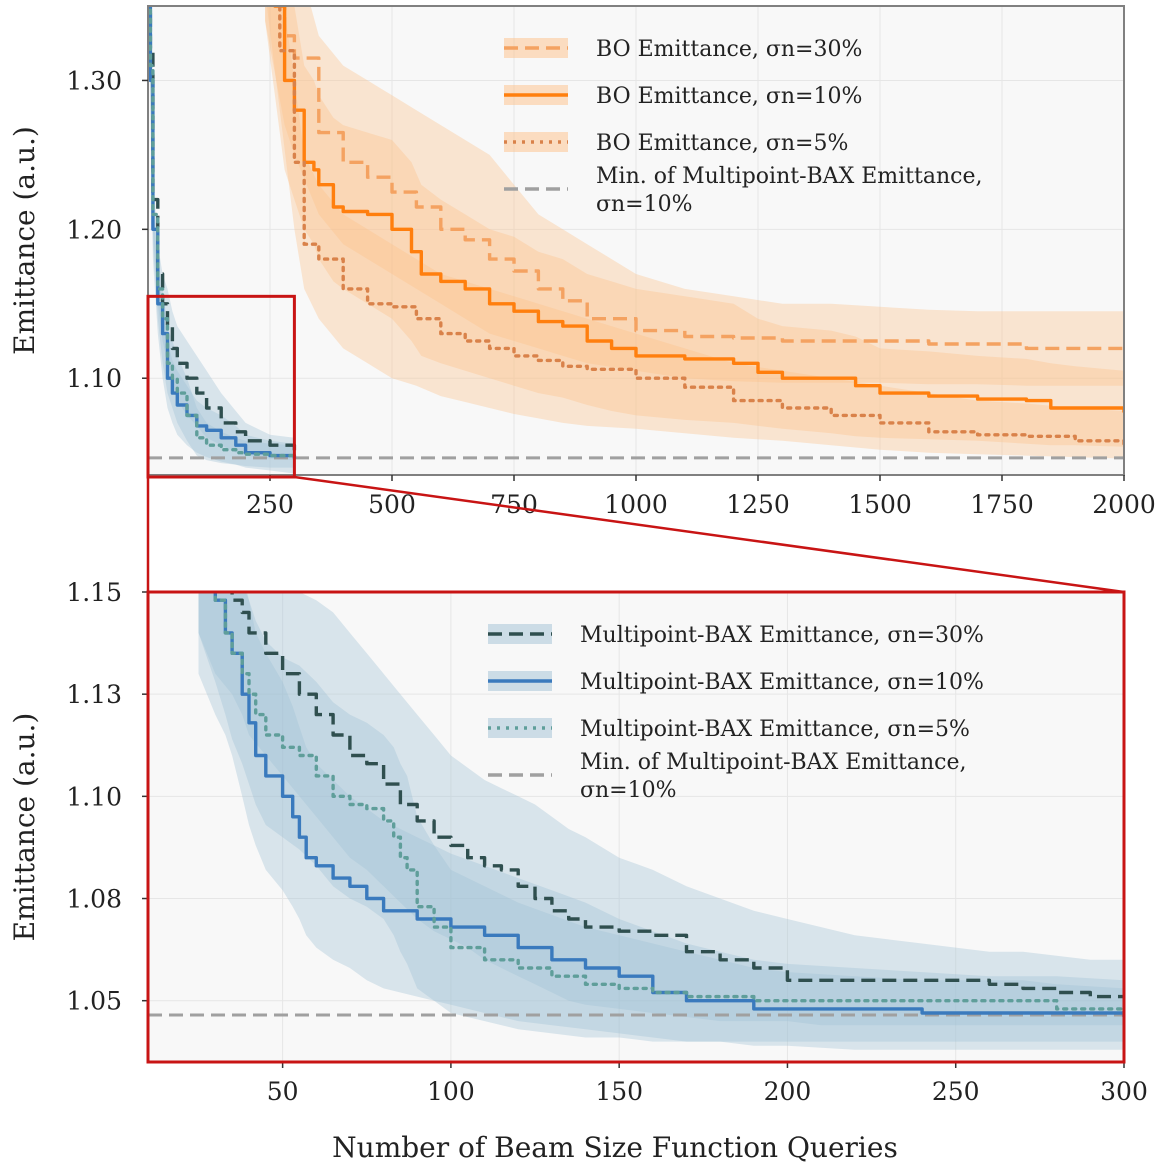  What do you see at coordinates (24, 827) in the screenshot?
I see `bottom-y-axis-label: Emittance (a.u.)` at bounding box center [24, 827].